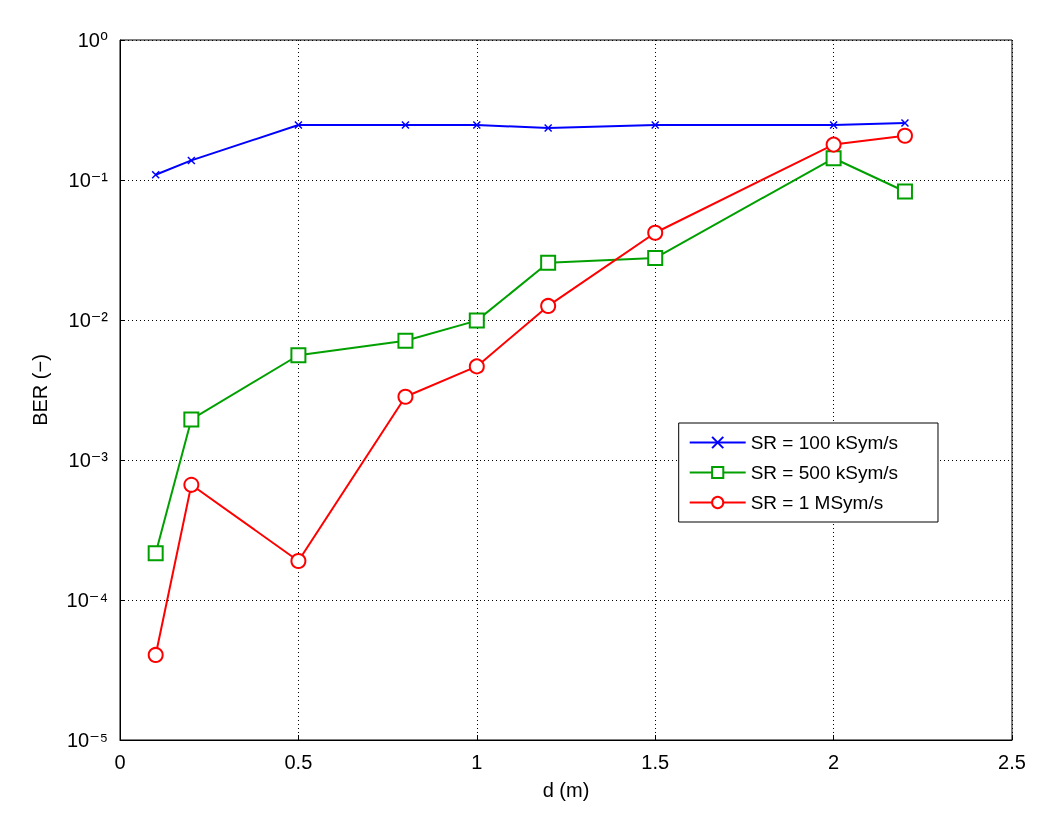 This screenshot has width=1046, height=821. What do you see at coordinates (298, 762) in the screenshot?
I see `x-tick-label: 0.5` at bounding box center [298, 762].